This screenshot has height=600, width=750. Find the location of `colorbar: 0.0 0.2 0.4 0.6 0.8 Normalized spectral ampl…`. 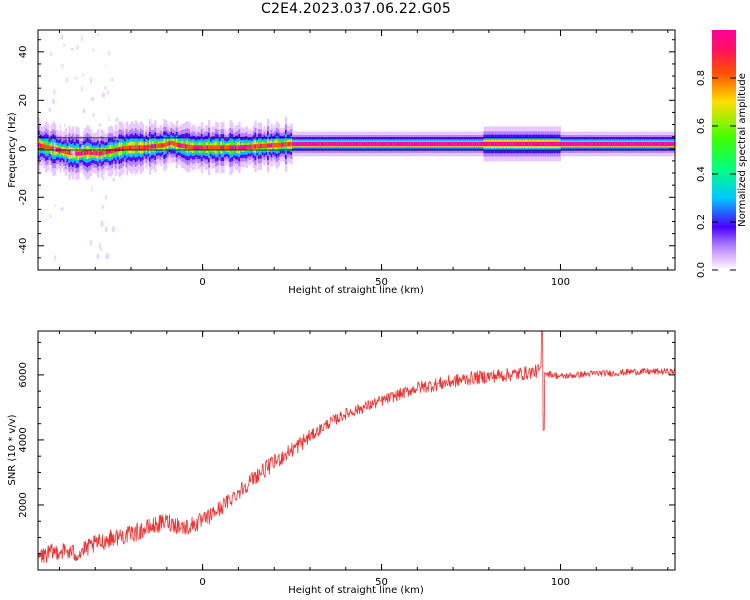

colorbar: 0.0 0.2 0.4 0.6 0.8 Normalized spectral ampl… is located at coordinates (722, 154).